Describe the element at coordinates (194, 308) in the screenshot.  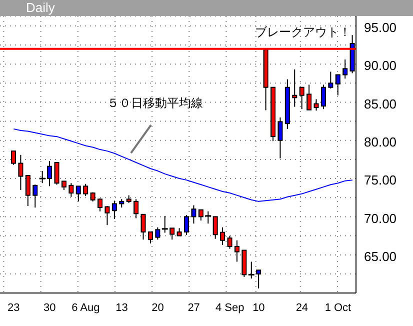
I see `x-tick-label: 27` at that location.